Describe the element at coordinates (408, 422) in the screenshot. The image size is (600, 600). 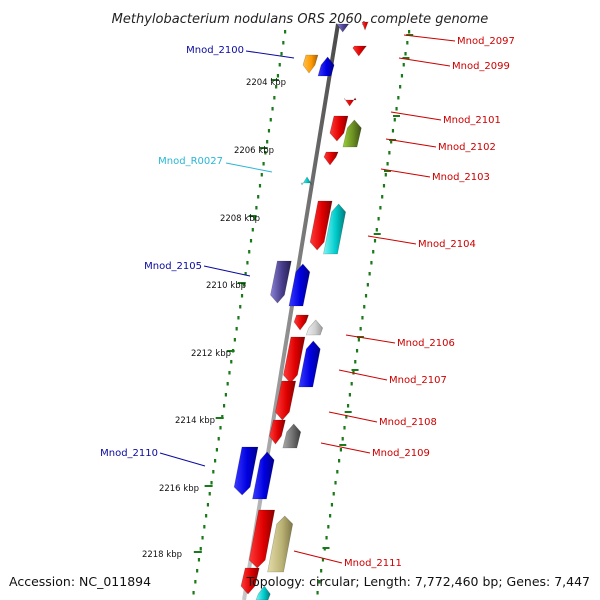
I see `gene-label-mnod-2108: Mnod_2108` at that location.